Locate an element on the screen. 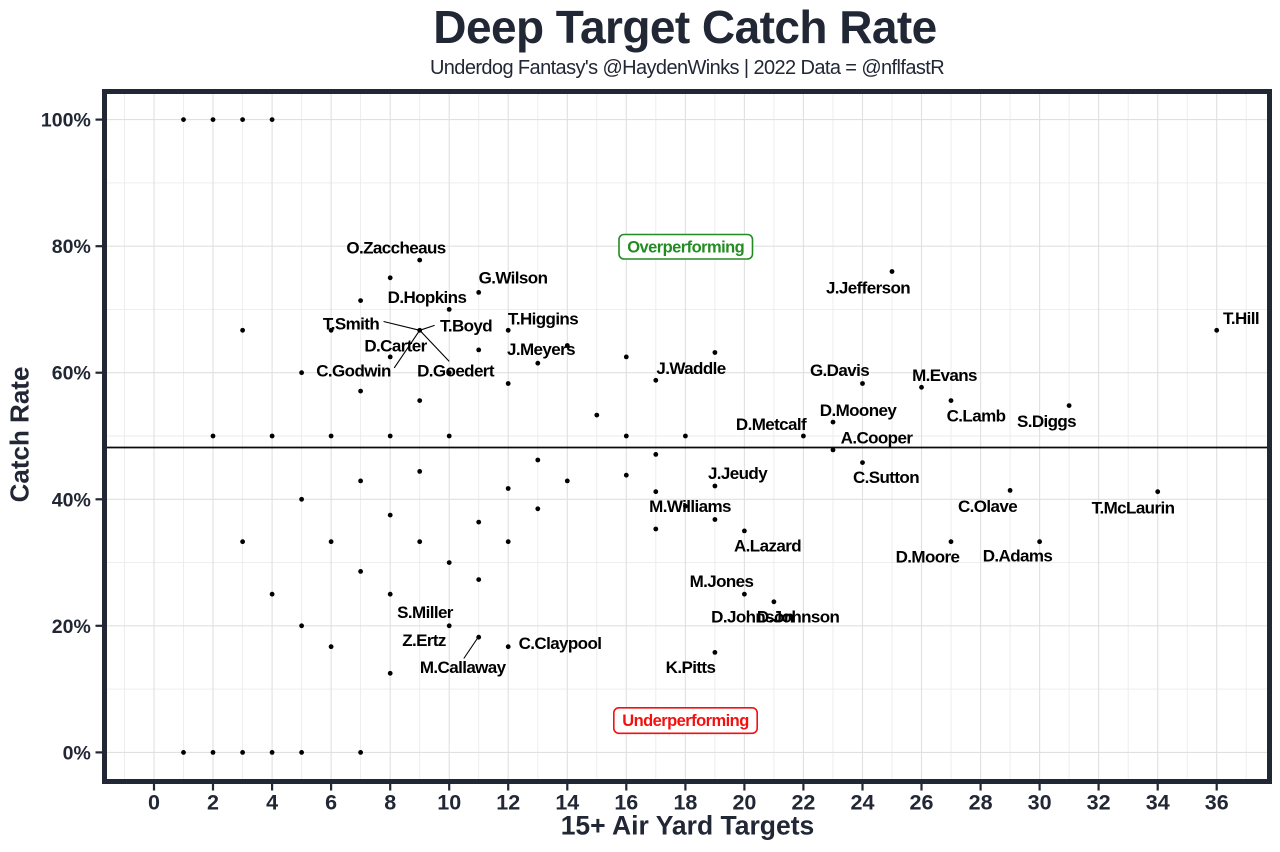 The height and width of the screenshot is (852, 1280). svg-text: 18 is located at coordinates (685, 803).